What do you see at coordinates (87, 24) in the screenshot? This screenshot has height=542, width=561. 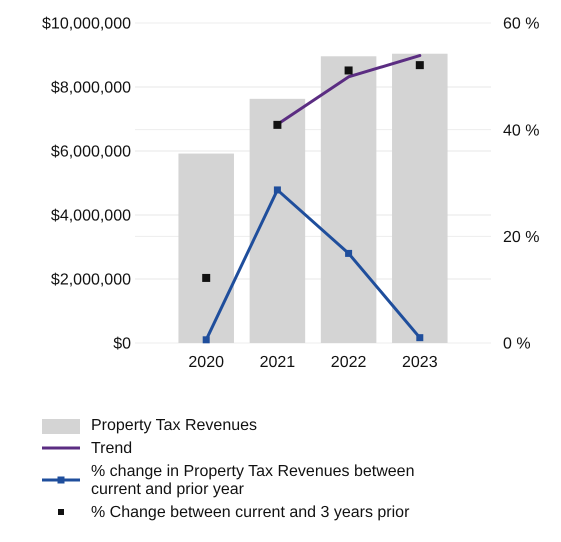 I see `y-tick-label: $10,000,000` at bounding box center [87, 24].